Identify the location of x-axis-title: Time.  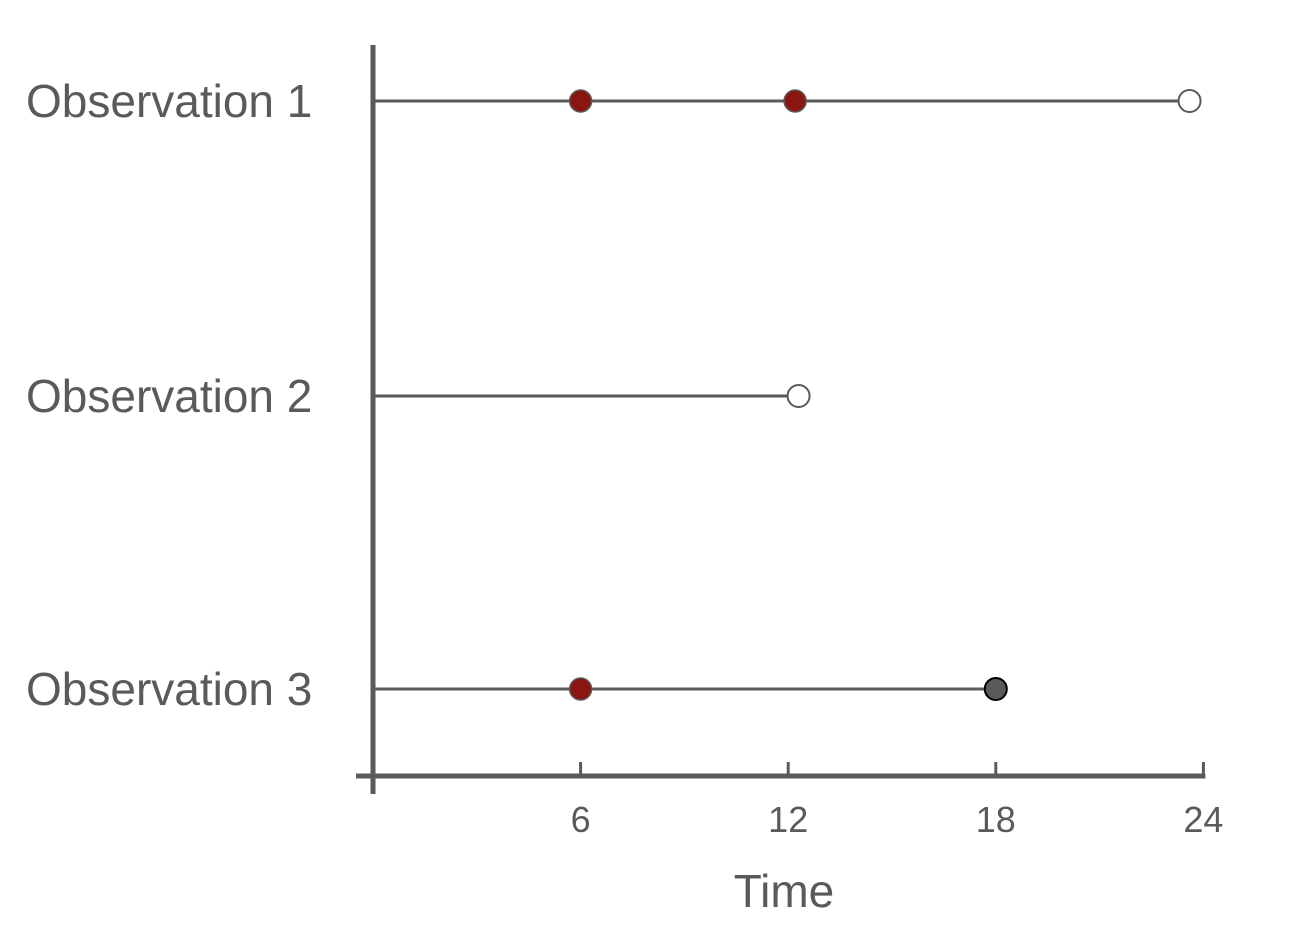
(784, 891).